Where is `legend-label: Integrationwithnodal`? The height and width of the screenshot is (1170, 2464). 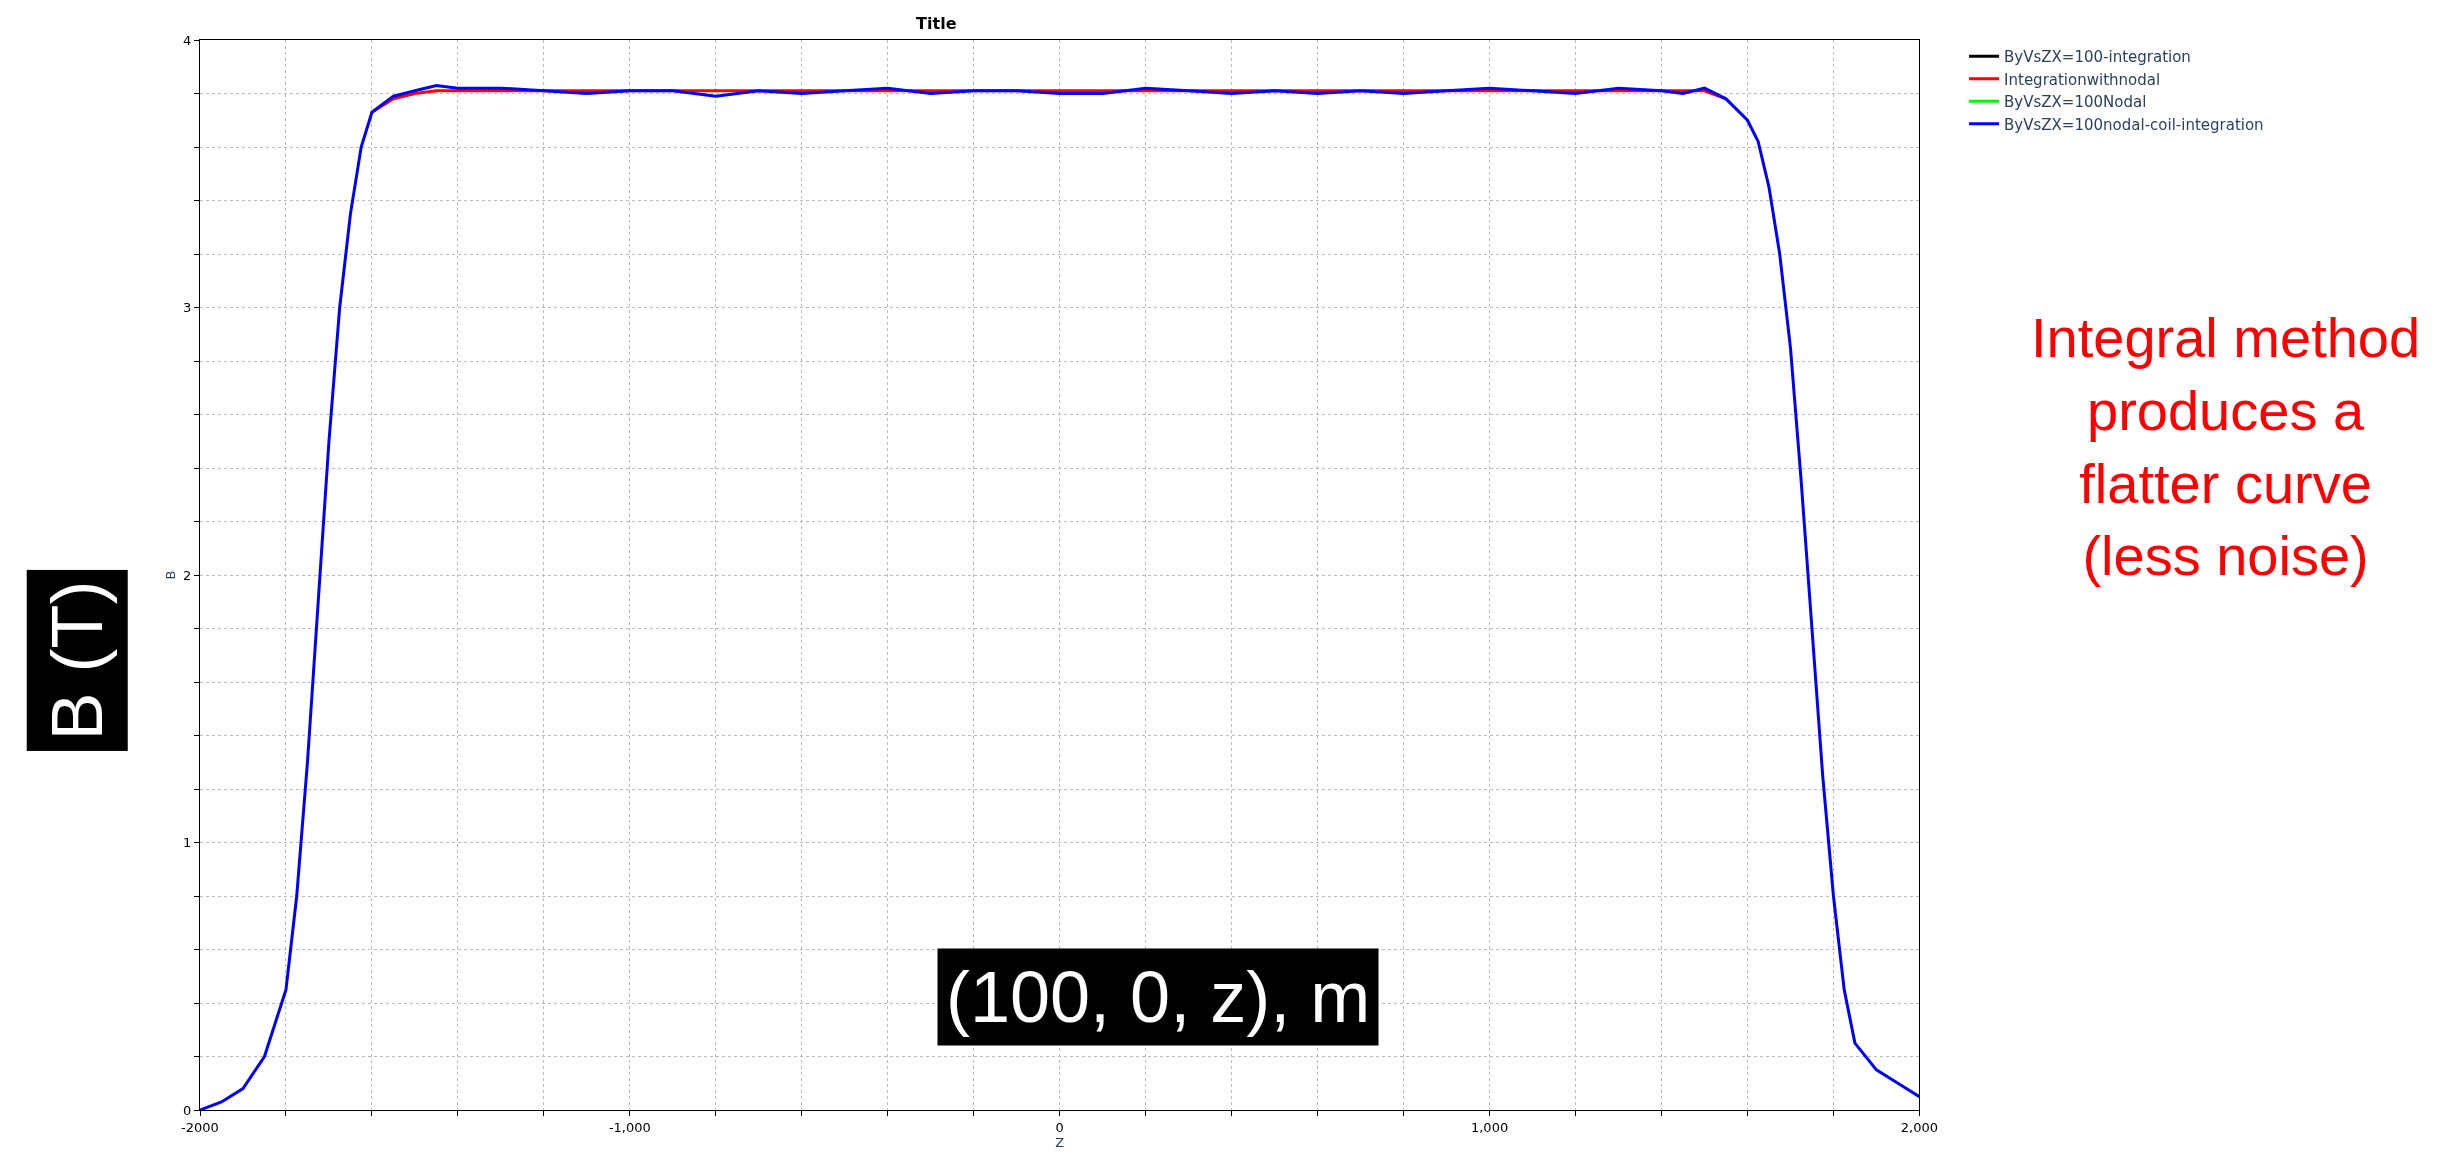 legend-label: Integrationwithnodal is located at coordinates (2082, 79).